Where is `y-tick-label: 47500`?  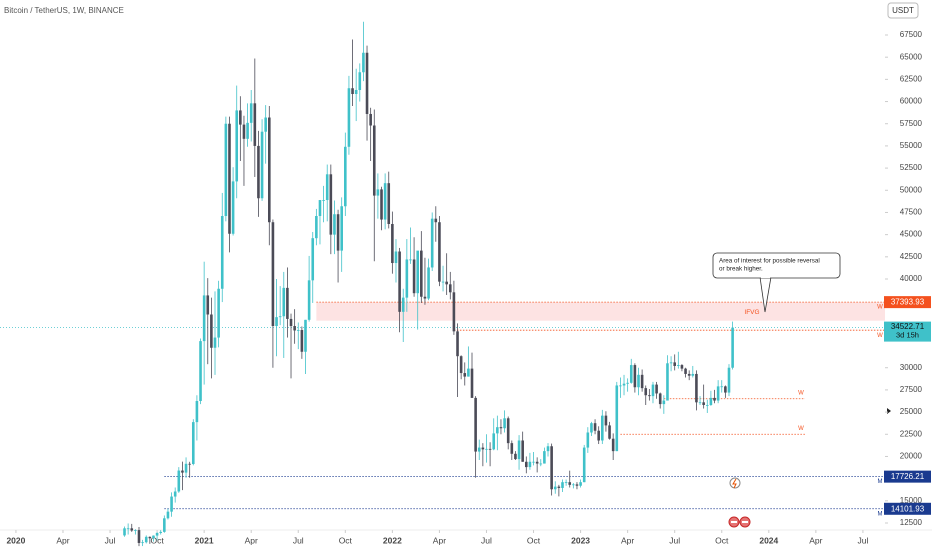 y-tick-label: 47500 is located at coordinates (911, 212).